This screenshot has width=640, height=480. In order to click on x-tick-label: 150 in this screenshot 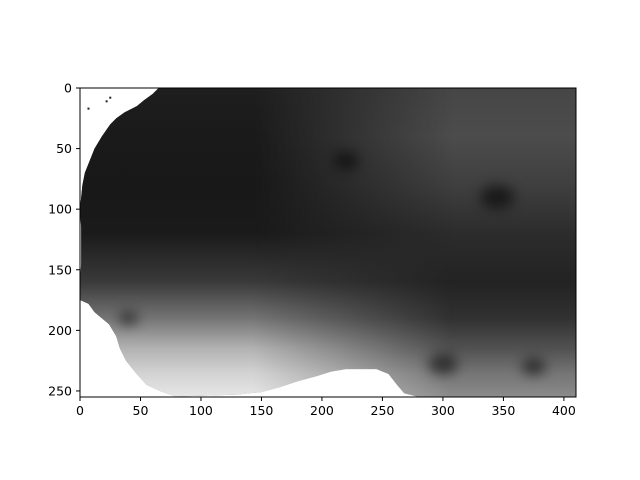, I will do `click(262, 410)`.